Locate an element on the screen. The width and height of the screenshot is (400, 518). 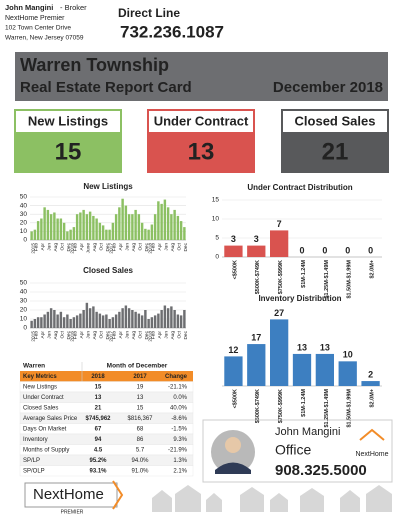
stat-value: 13 is located at coordinates (201, 151).